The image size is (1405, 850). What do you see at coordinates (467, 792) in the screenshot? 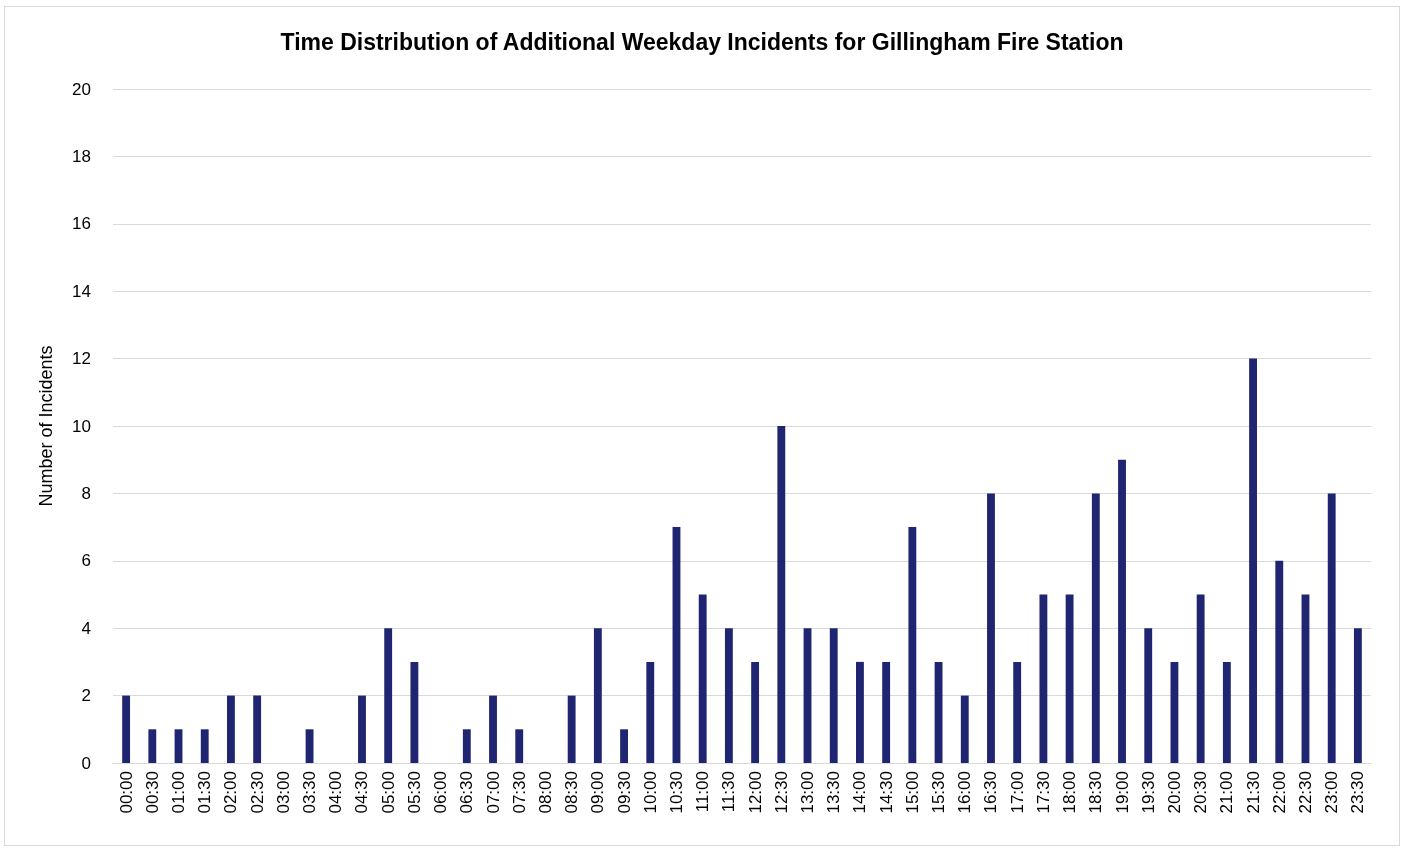
I see `x-tick-label: 06:30` at bounding box center [467, 792].